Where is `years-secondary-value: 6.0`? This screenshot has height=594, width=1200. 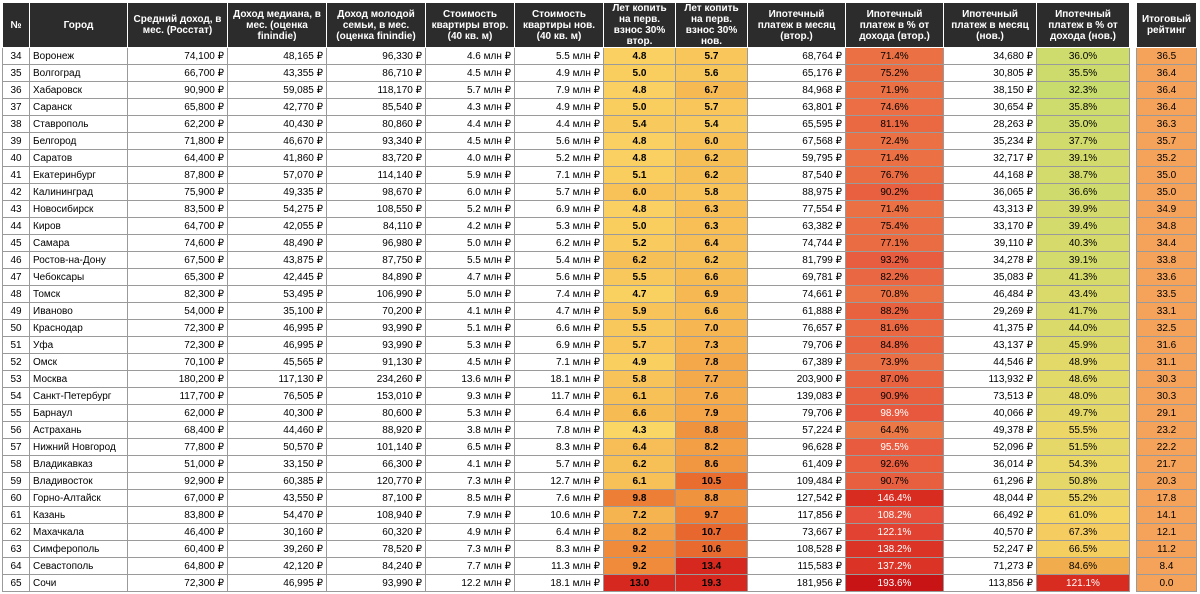
years-secondary-value: 6.0 is located at coordinates (639, 192).